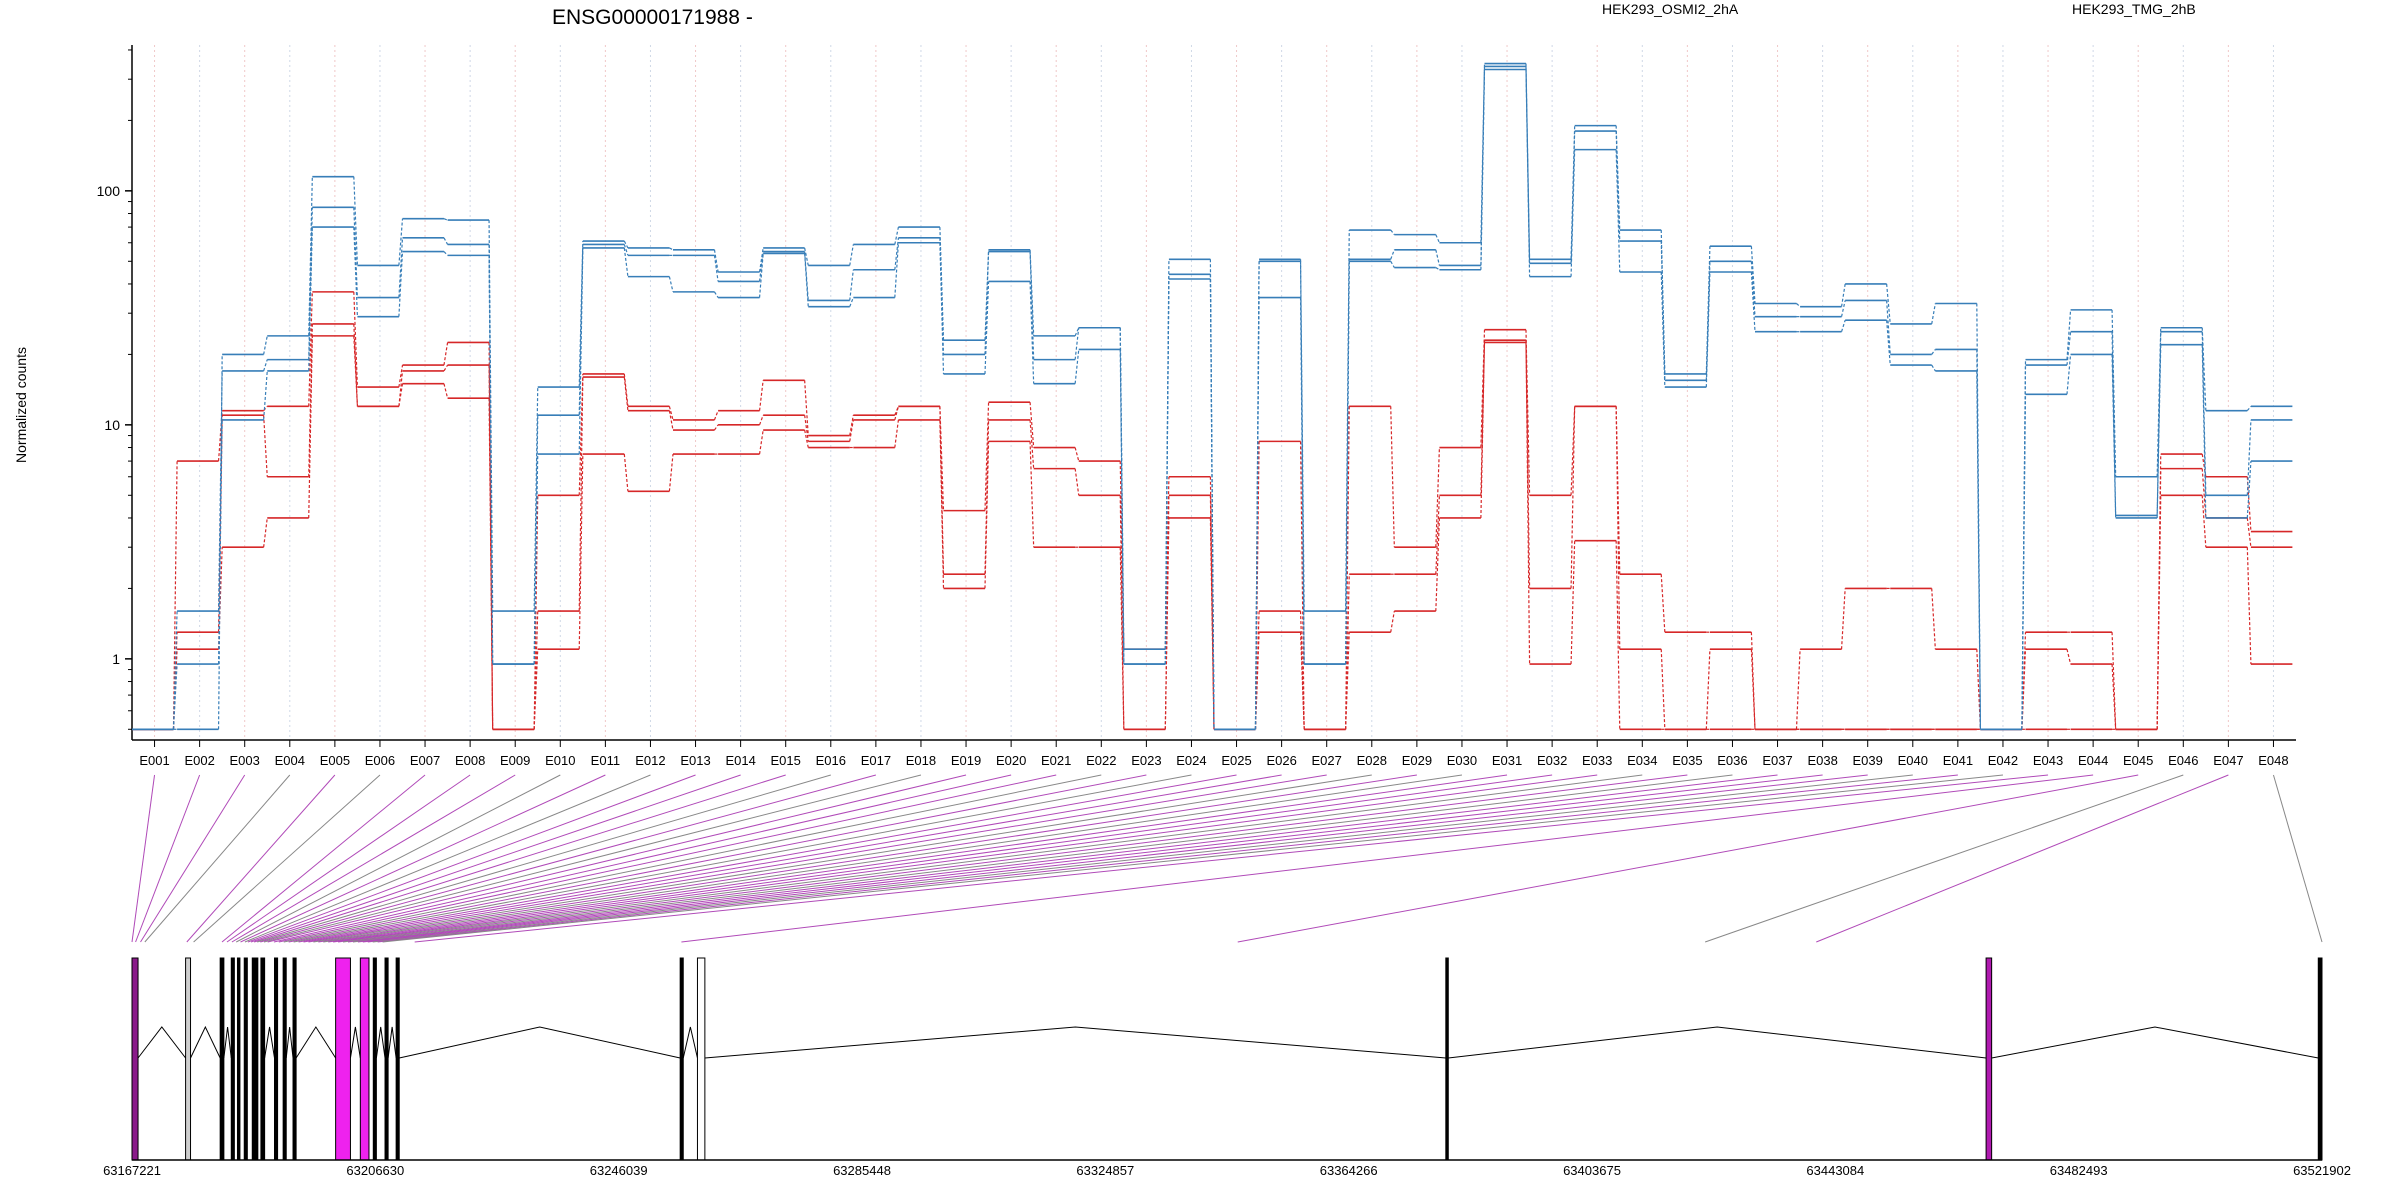 The height and width of the screenshot is (1200, 2400). I want to click on connector-E011, so click(423, 858).